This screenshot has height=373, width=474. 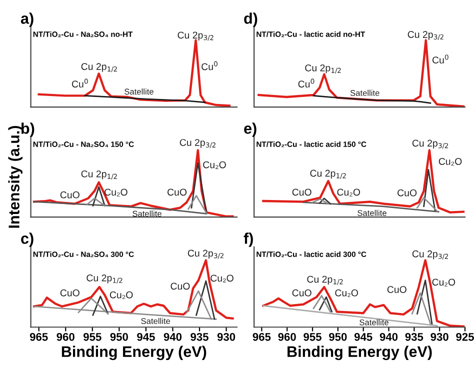 What do you see at coordinates (27, 239) in the screenshot?
I see `chart-title: c)` at bounding box center [27, 239].